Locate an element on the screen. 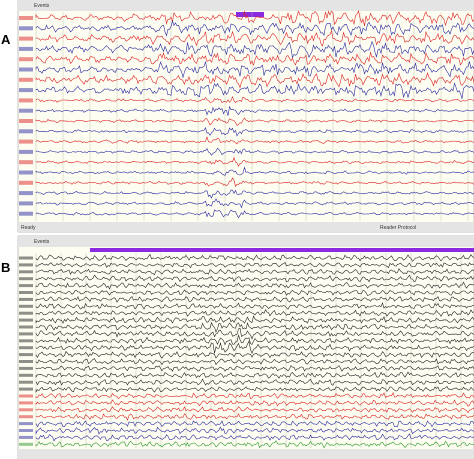 The image size is (474, 459). status-text: Ready is located at coordinates (28, 228).